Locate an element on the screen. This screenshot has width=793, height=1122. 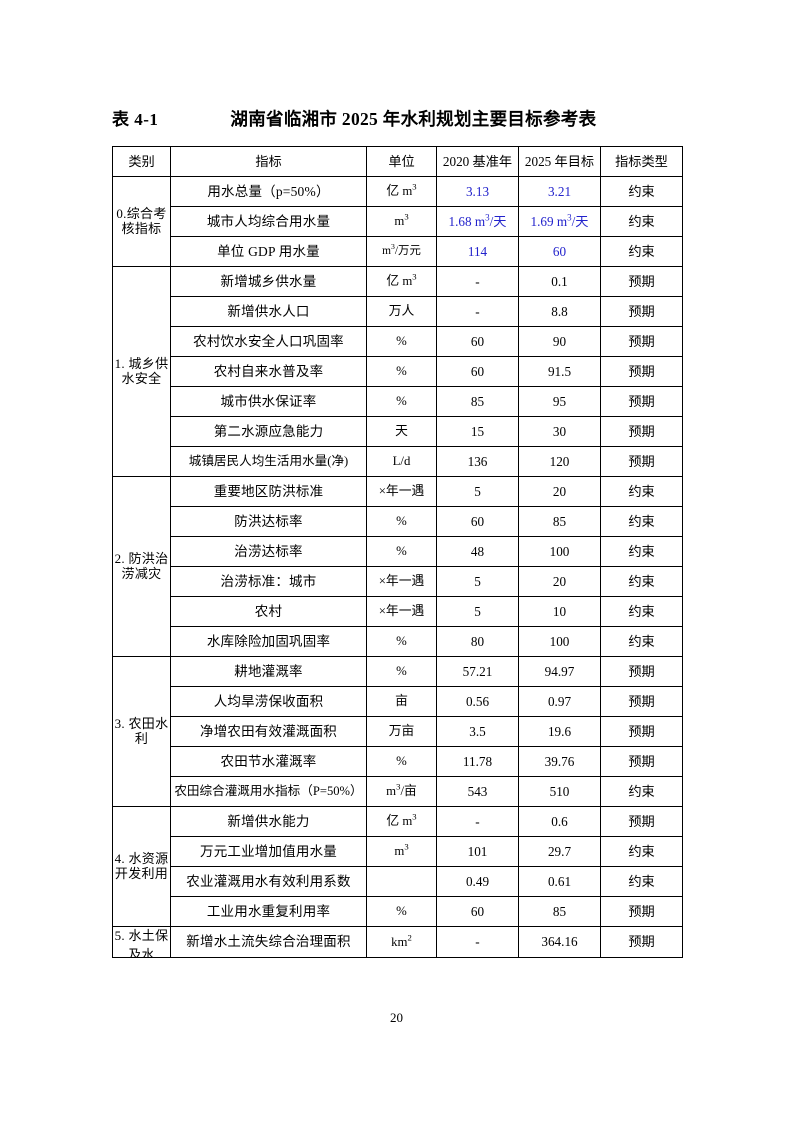
table-row: 治涝标准：城市 ×年一遇 5 20 约束 is located at coordinates (398, 581).